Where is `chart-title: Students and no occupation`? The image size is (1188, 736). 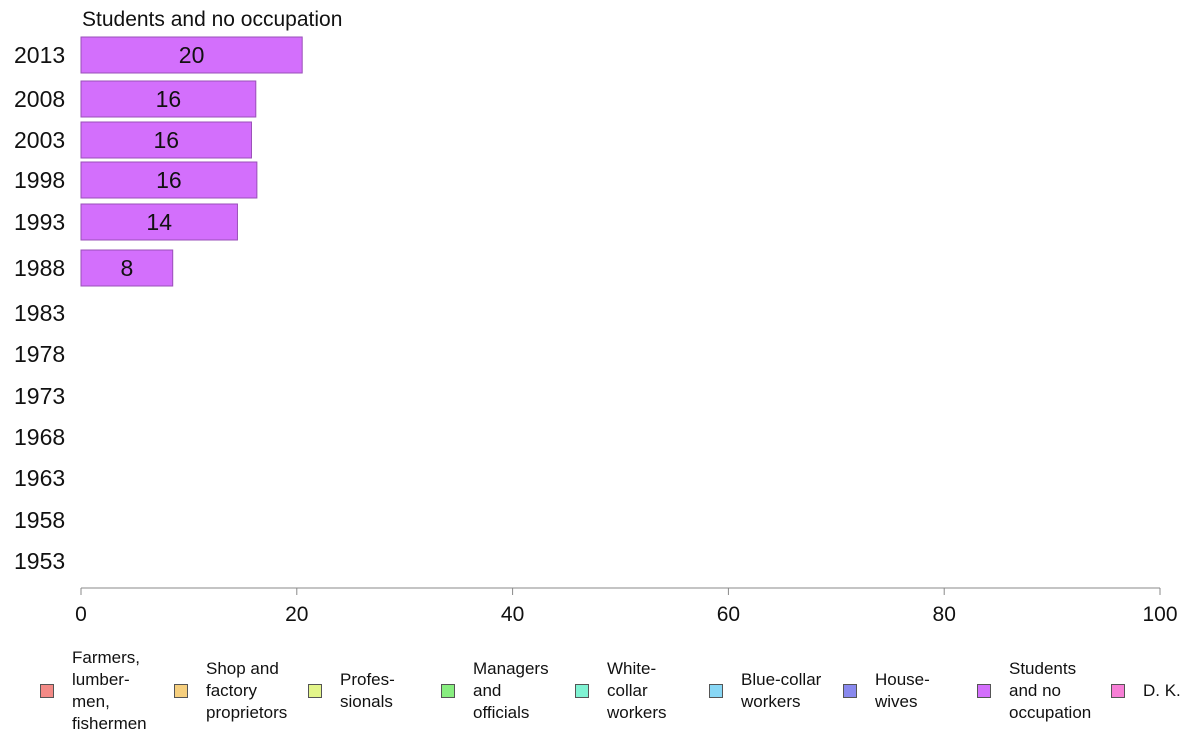 chart-title: Students and no occupation is located at coordinates (212, 19).